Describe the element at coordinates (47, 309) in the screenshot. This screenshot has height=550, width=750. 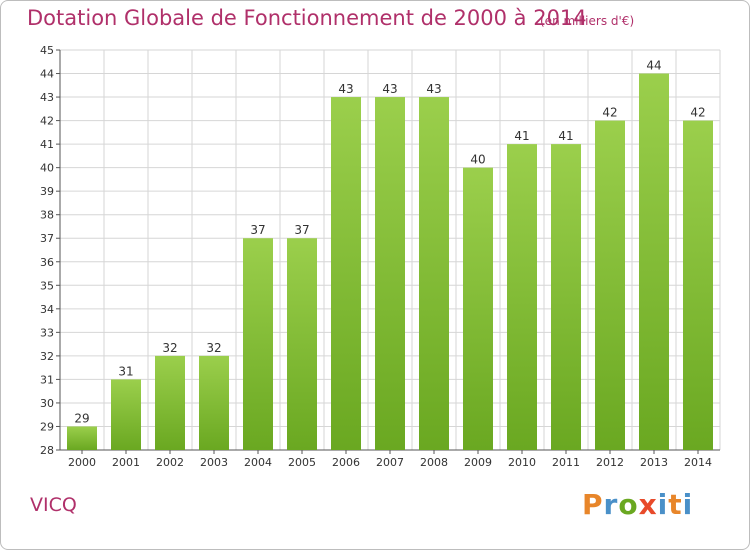
I see `y-tick-label: 34` at that location.